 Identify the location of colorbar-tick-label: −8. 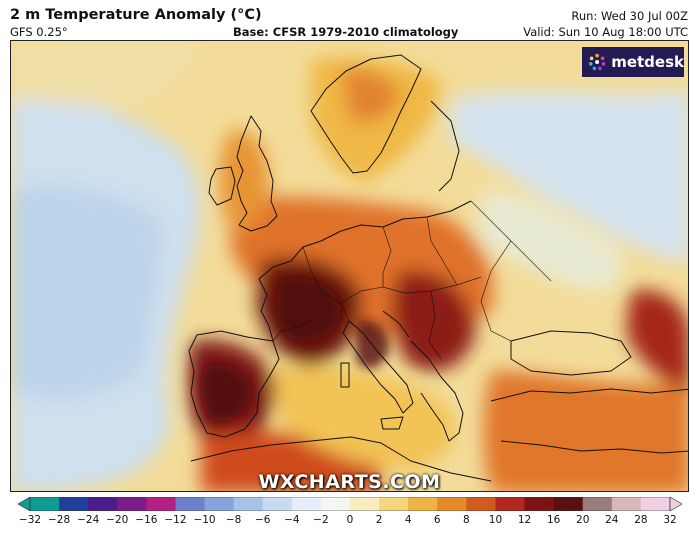
(233, 520).